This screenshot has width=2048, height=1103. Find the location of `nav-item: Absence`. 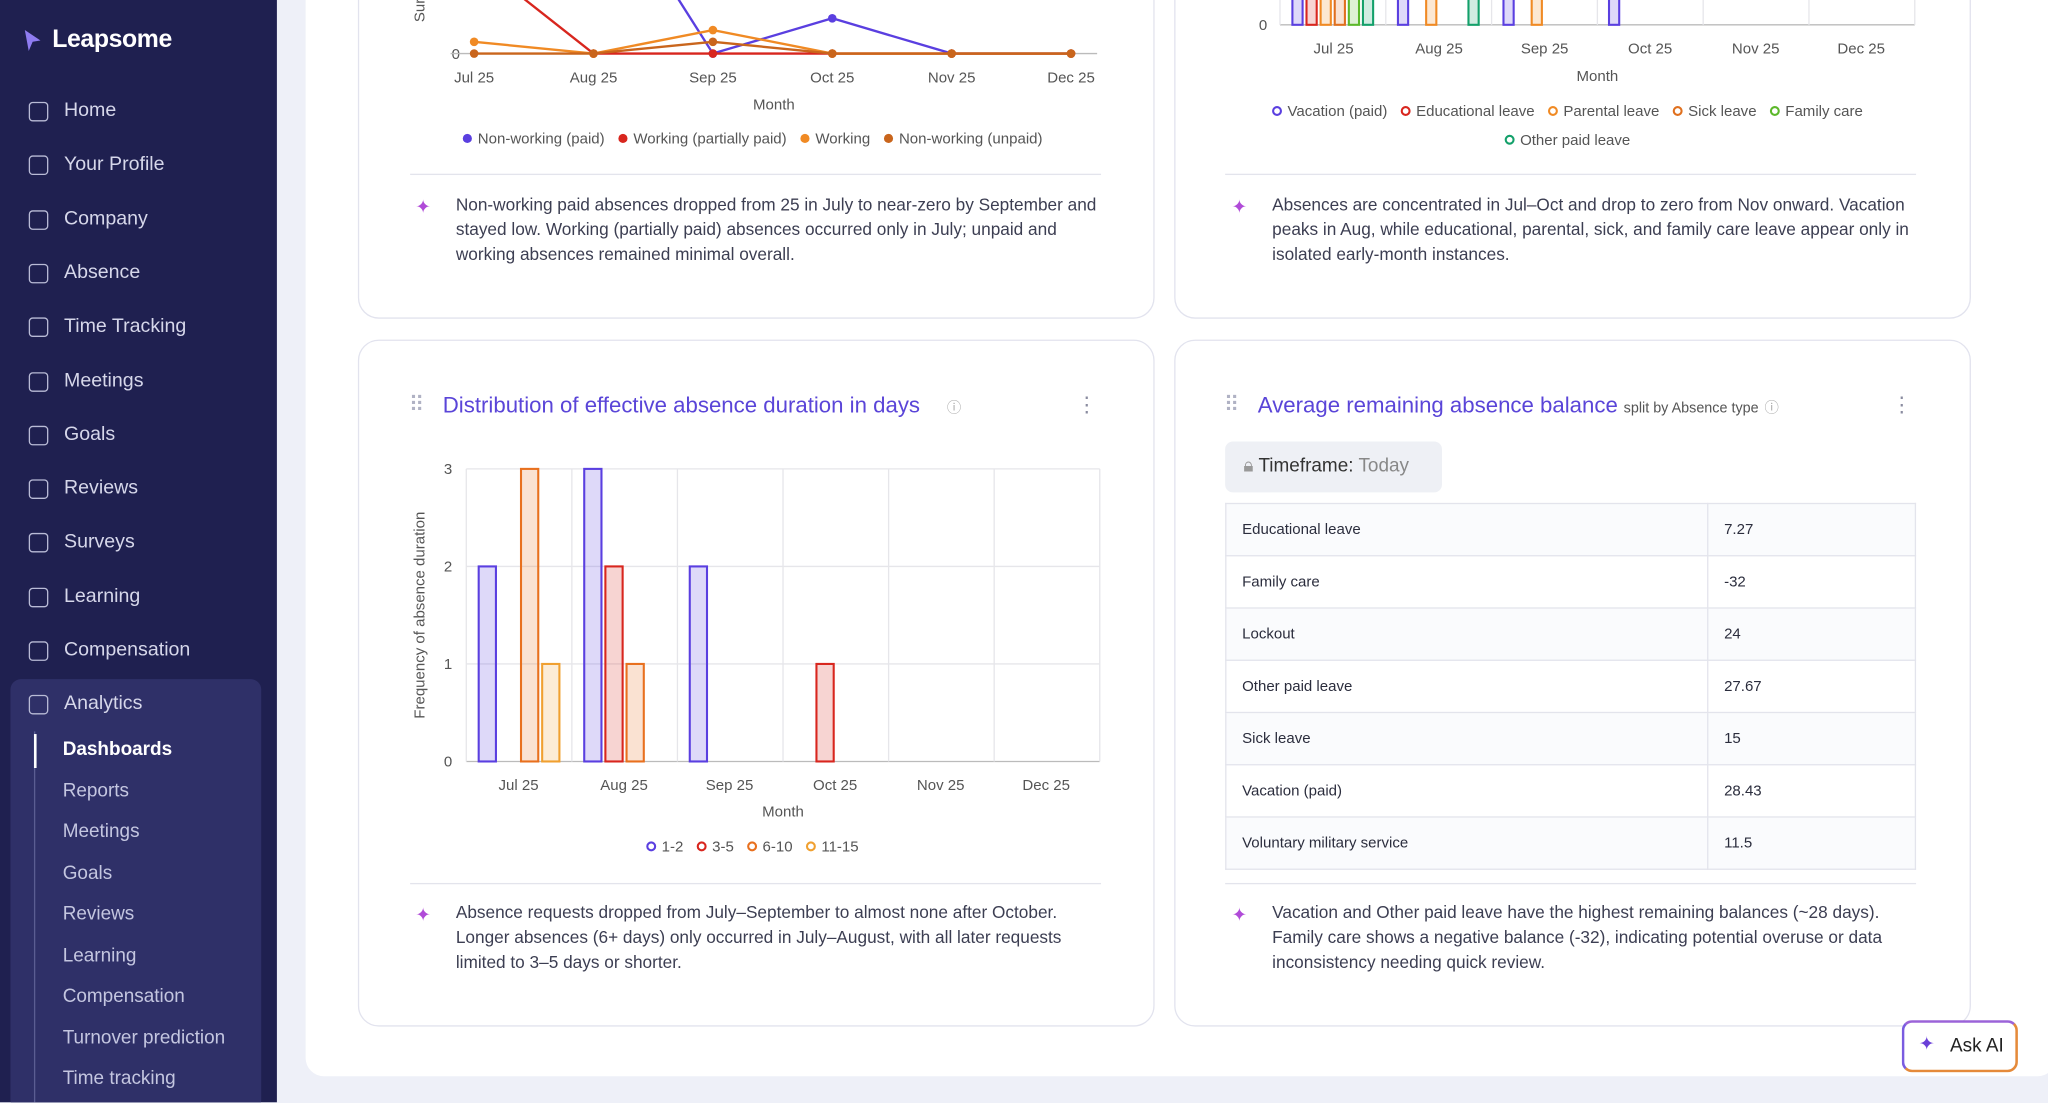

nav-item: Absence is located at coordinates (102, 272).